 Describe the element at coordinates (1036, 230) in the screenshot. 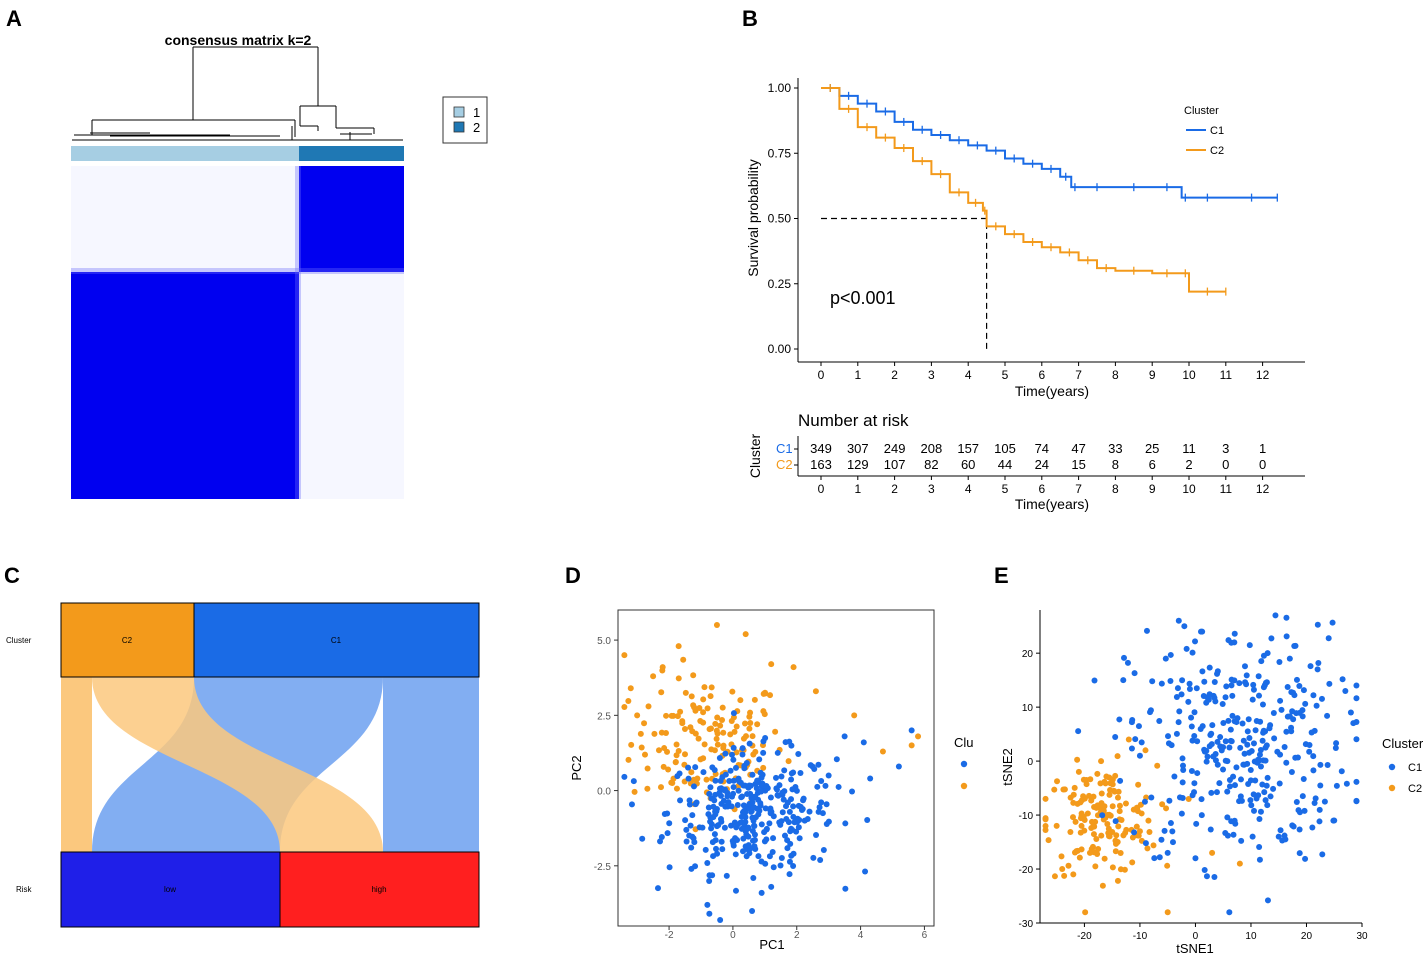

I see `km-axes: 0.000.250.500.751.000 1 2 3 4 5 6 7 8 9 10 11 12` at that location.